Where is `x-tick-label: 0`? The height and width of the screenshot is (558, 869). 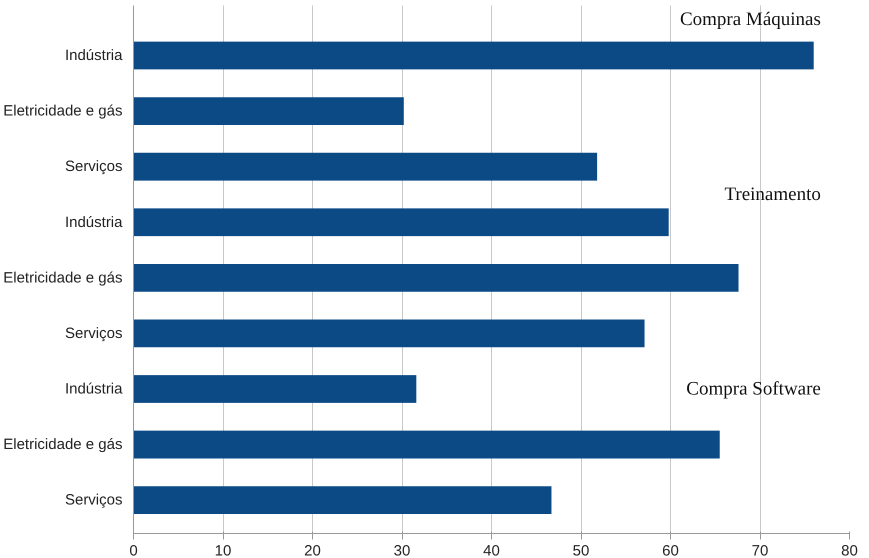
x-tick-label: 0 is located at coordinates (133, 550).